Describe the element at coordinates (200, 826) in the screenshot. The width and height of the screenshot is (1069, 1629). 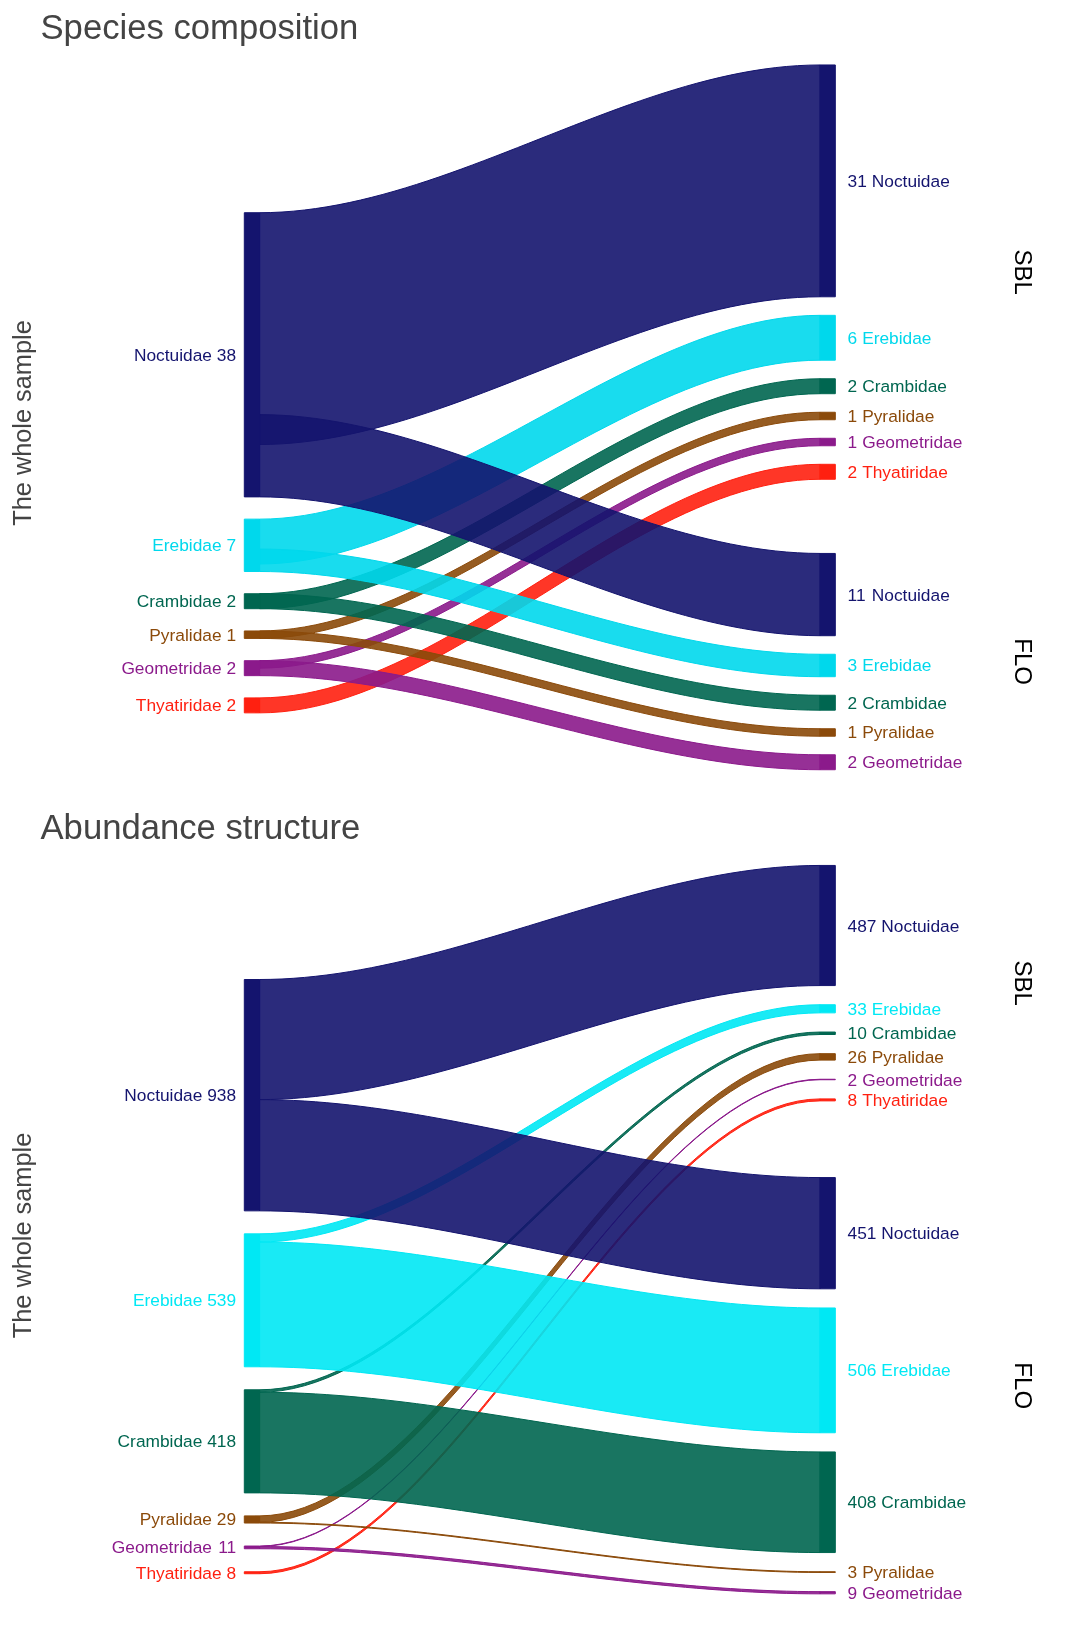
I see `text: Abundance structure` at that location.